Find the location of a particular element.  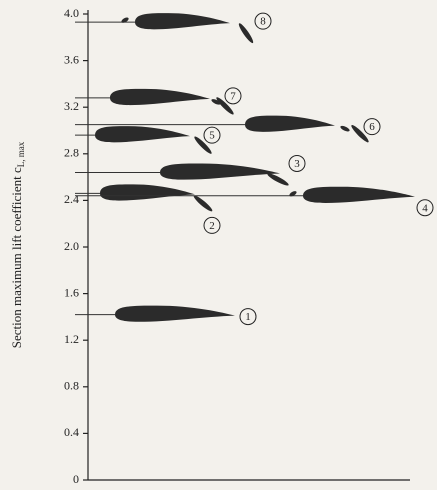

y-axis-label: Section maximum lift coefficient cL, max is located at coordinates (17, 244).